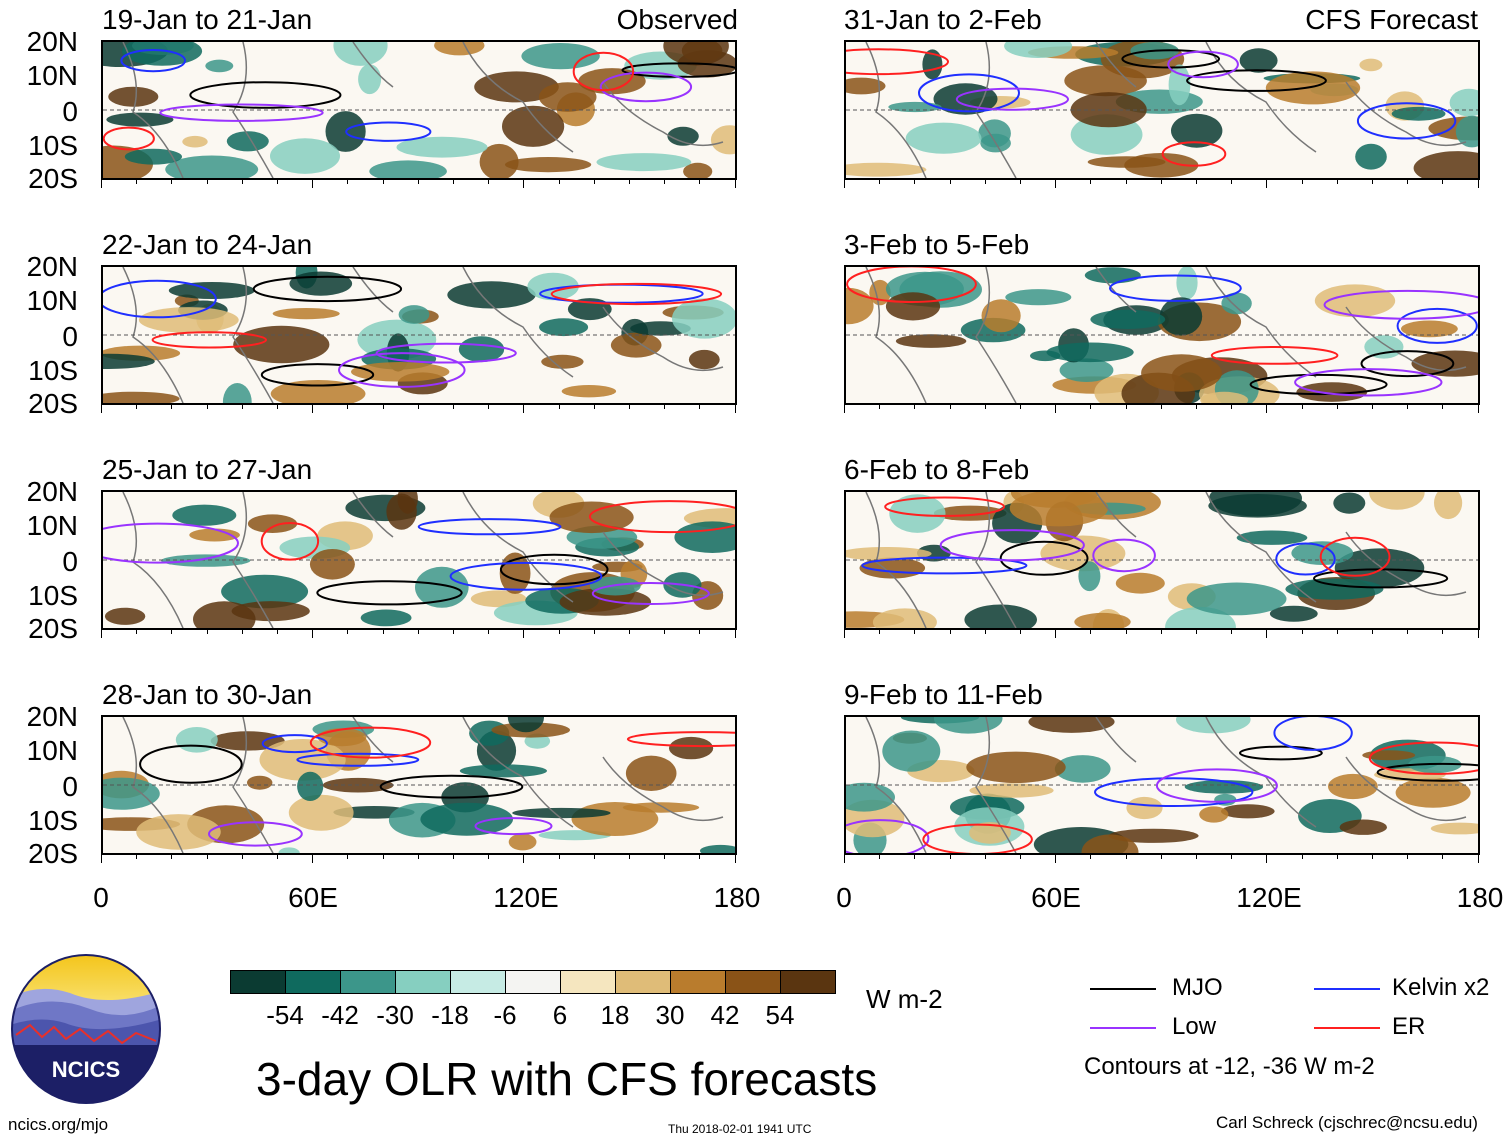 Image resolution: width=1510 pixels, height=1142 pixels. What do you see at coordinates (285, 1015) in the screenshot?
I see `colorbar-label: -54` at bounding box center [285, 1015].